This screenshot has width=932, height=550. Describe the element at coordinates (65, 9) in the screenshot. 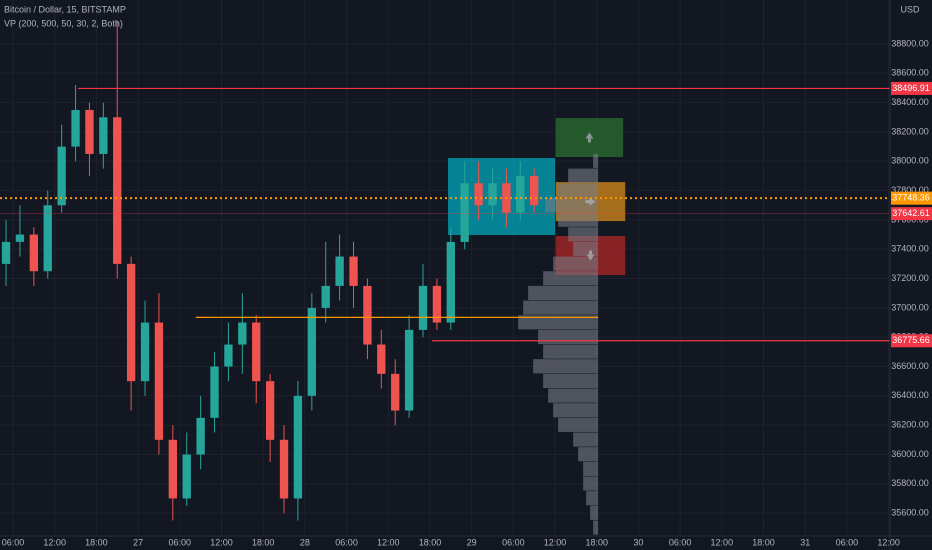

I see `chart-title: Bitcoin / Dollar, 15, BITSTAMP` at that location.